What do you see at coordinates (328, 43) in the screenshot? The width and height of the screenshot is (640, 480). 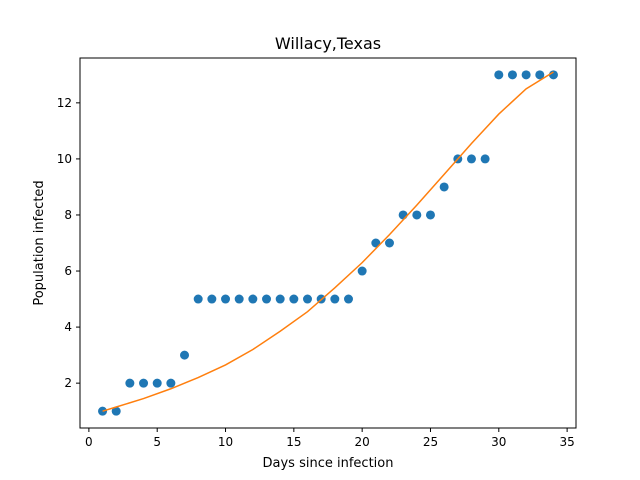 I see `chart-title: Willacy,Texas` at bounding box center [328, 43].